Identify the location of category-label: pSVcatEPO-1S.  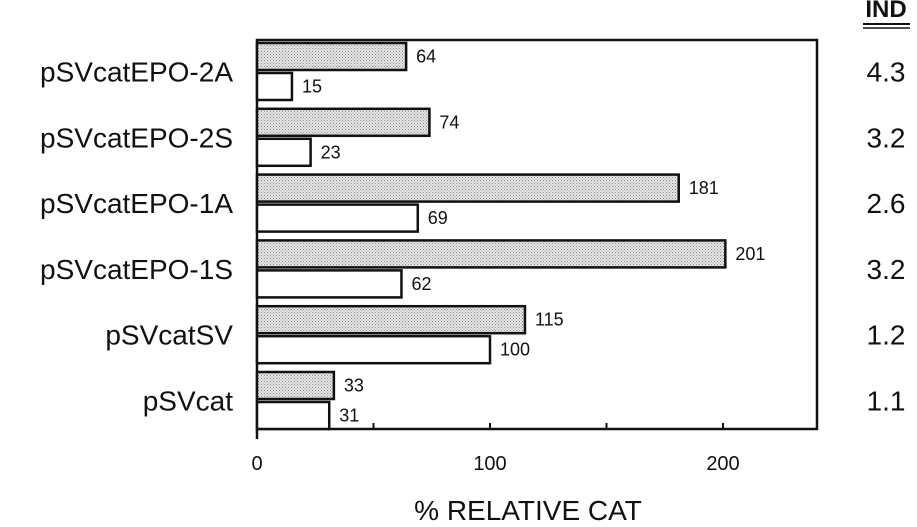
(136, 269).